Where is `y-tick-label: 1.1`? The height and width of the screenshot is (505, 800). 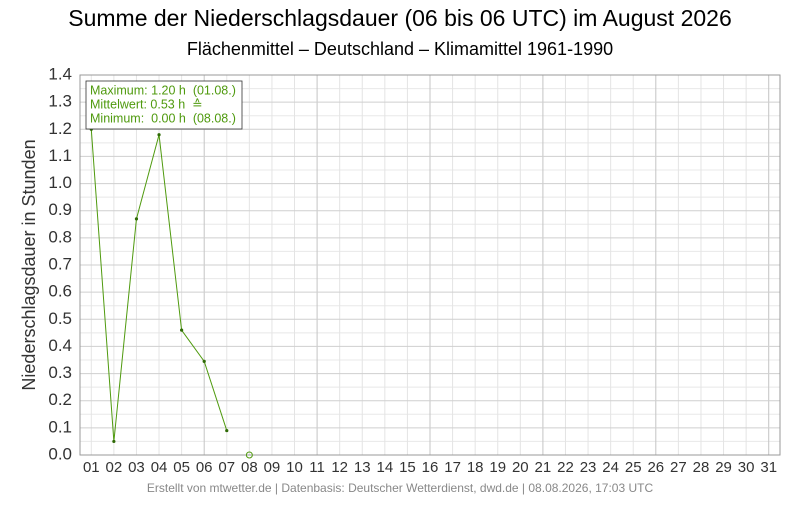 y-tick-label: 1.1 is located at coordinates (60, 155).